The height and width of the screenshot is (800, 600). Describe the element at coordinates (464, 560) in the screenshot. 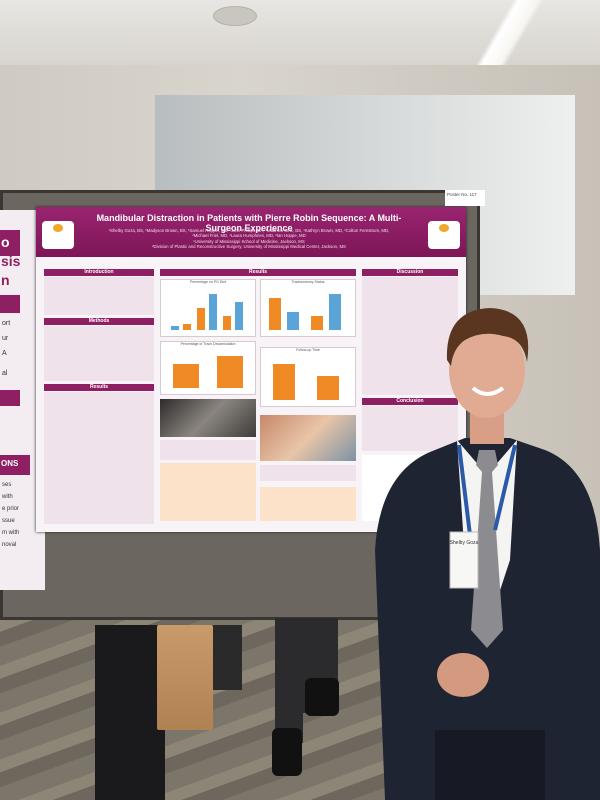

I see `name-badge` at that location.